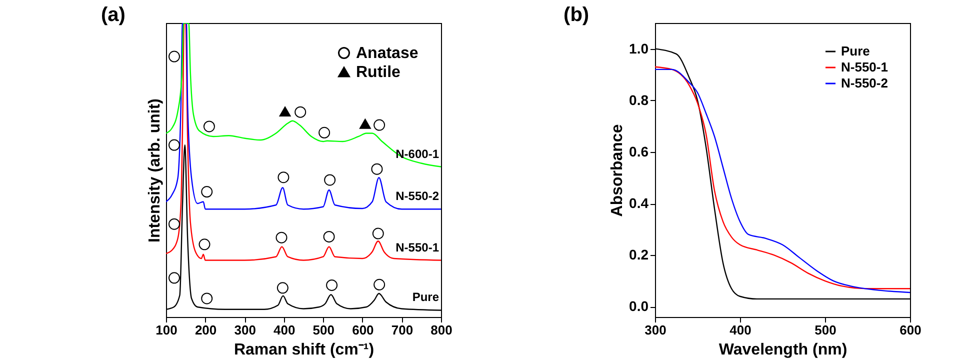 The image size is (961, 364). I want to click on y-tick-label: 0.2, so click(639, 254).